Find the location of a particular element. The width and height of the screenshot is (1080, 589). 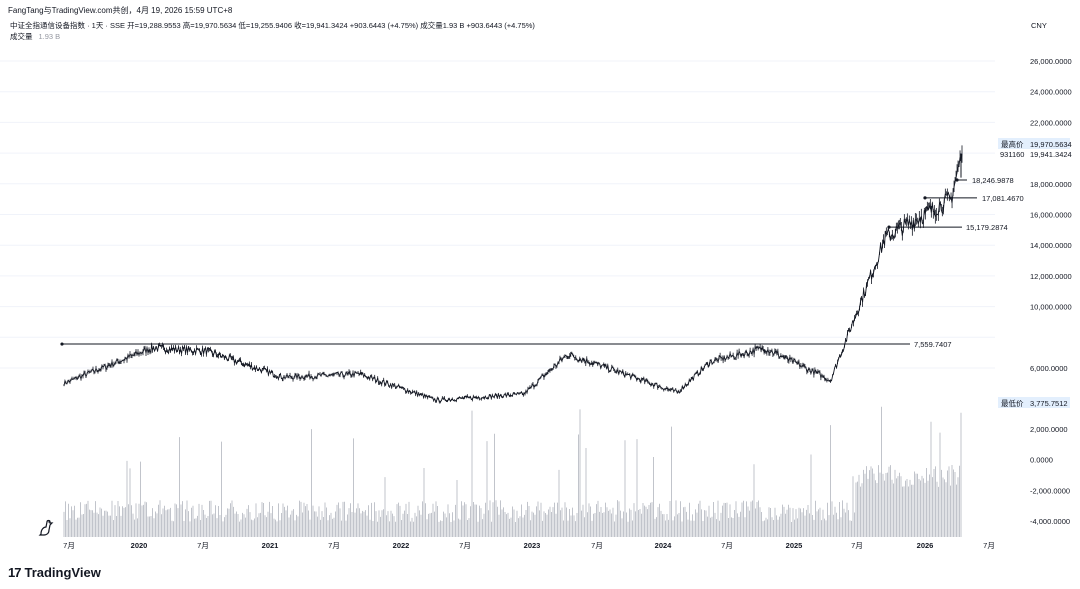

price-tick-label: 12,000.0000 is located at coordinates (1051, 276).